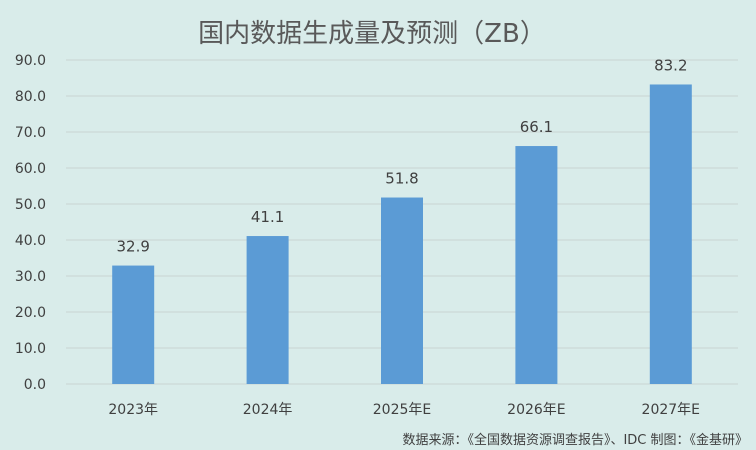 The height and width of the screenshot is (450, 756). I want to click on y-axis-ticks: 0.0 10.0 20.0 30.0 40.0 50.0 60.0 70.0 80.0 90.0, so click(30, 223).